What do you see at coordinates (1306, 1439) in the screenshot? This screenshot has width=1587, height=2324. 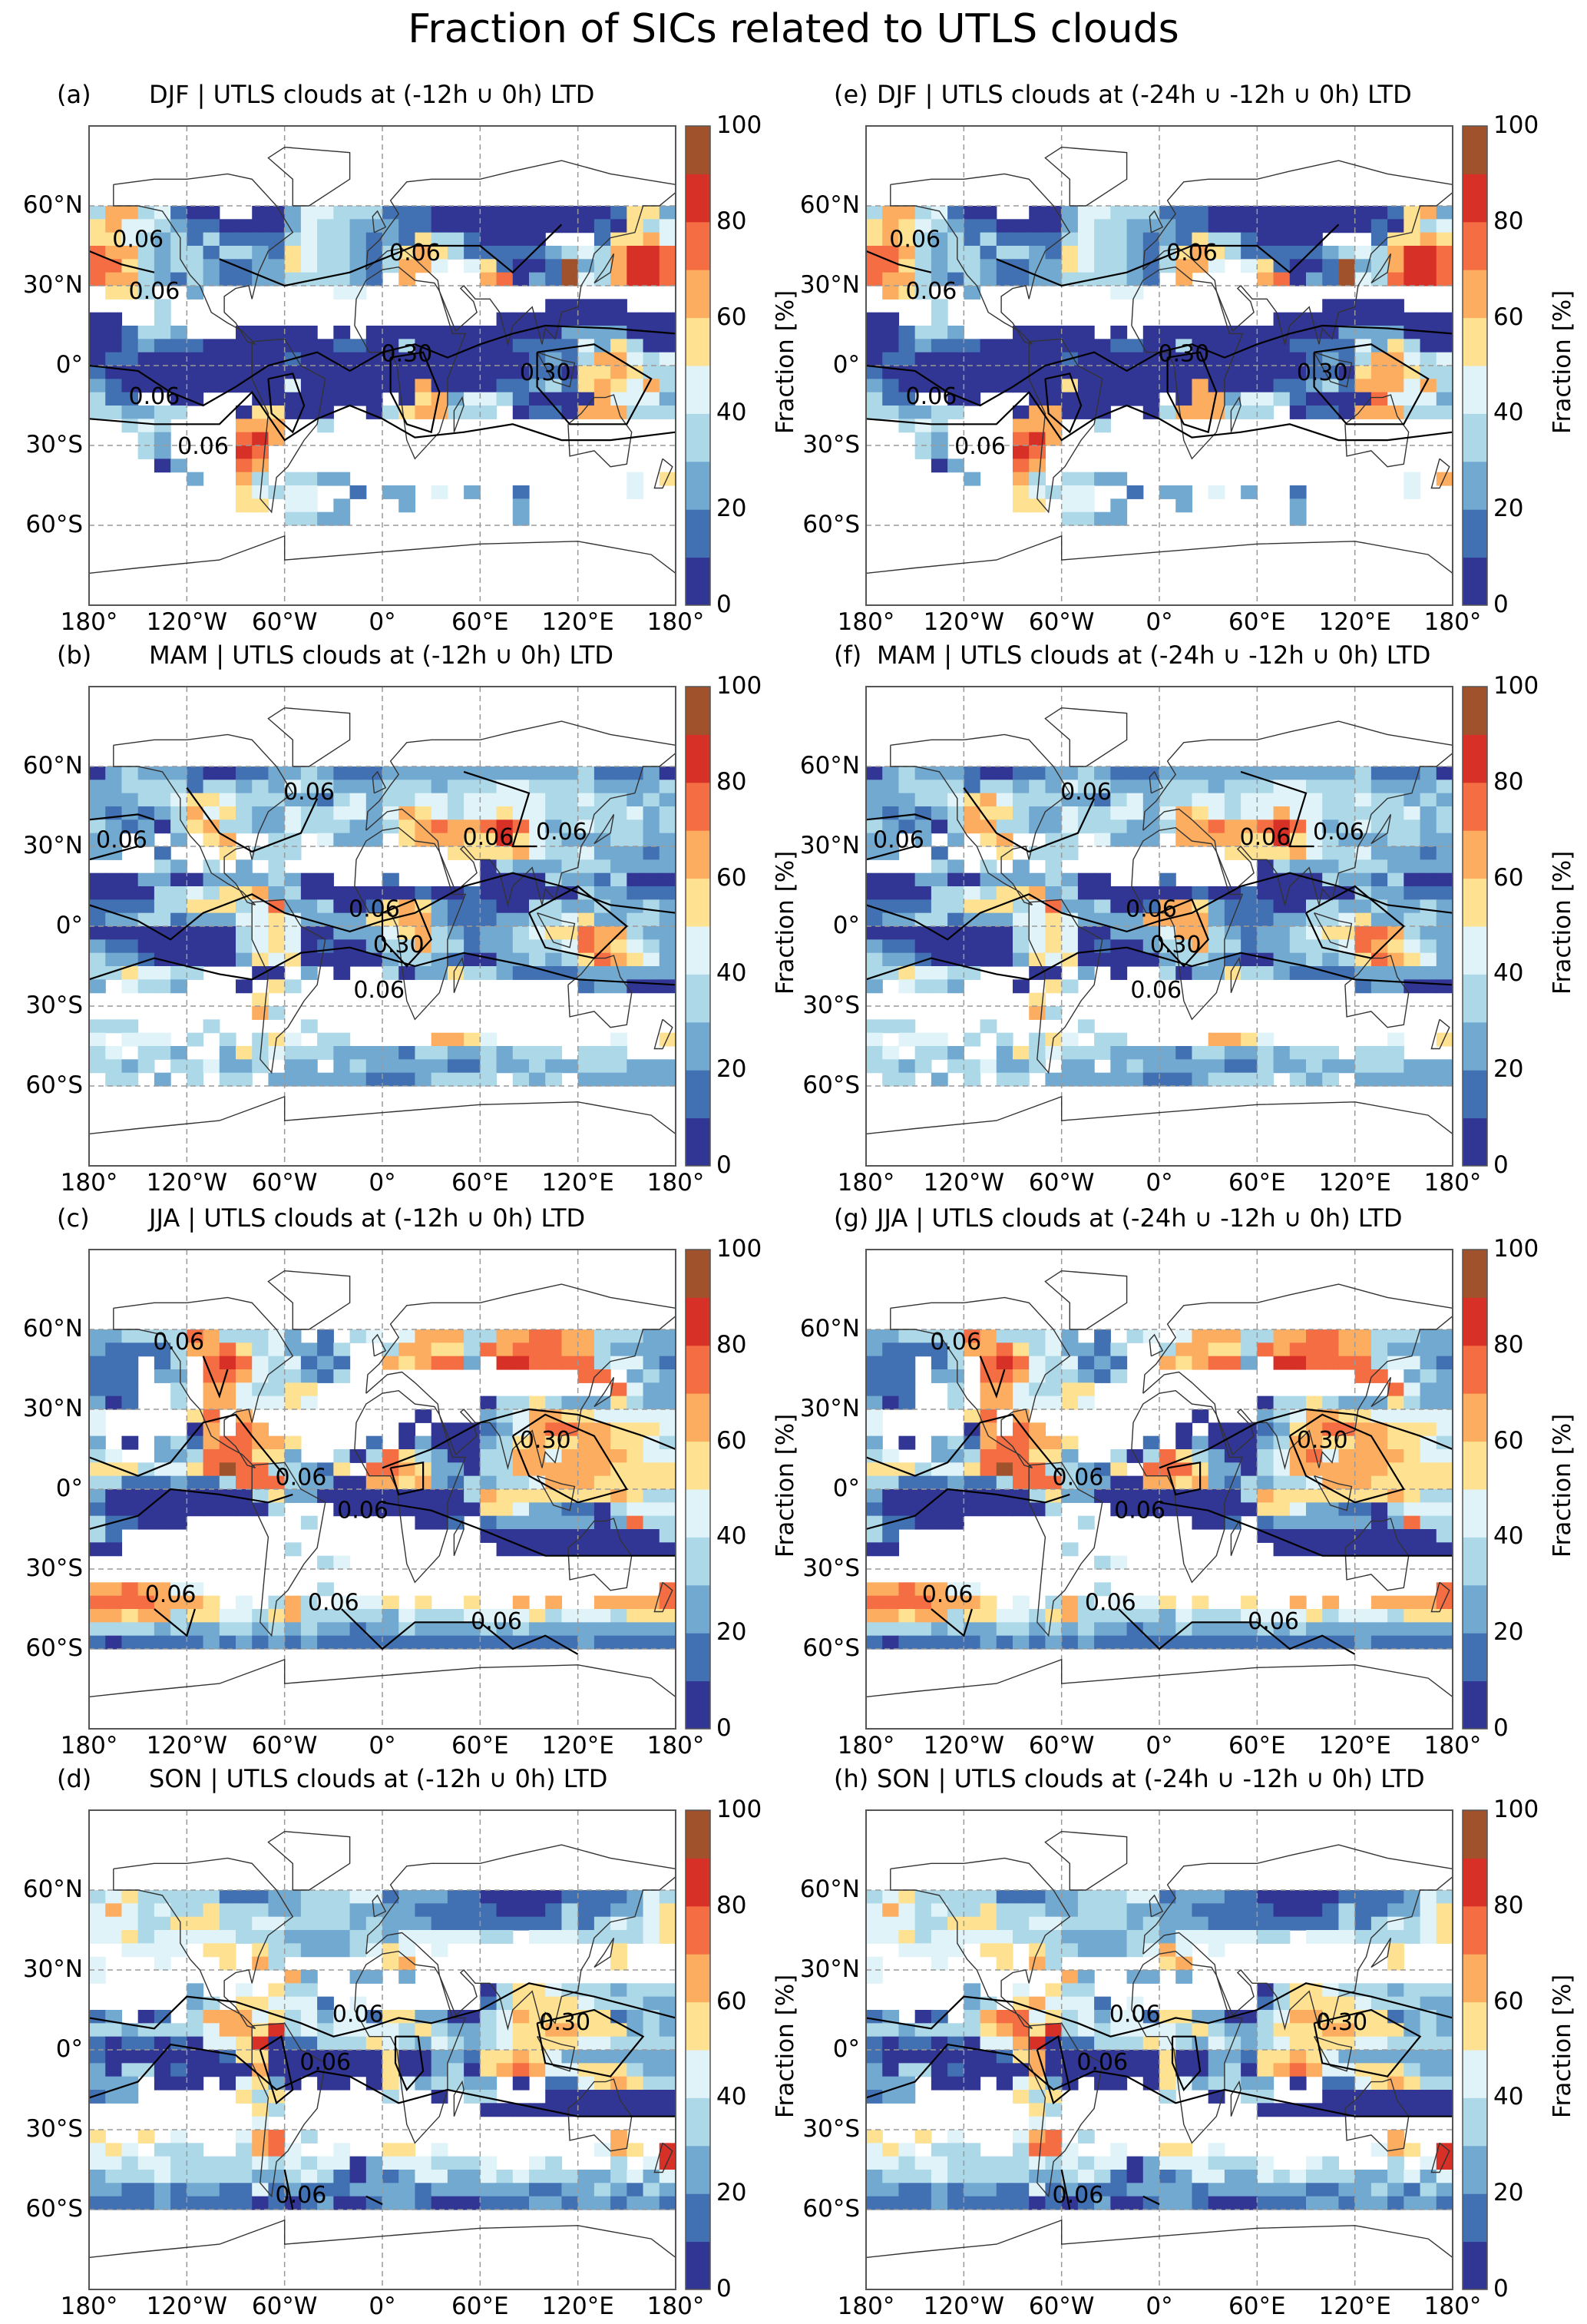 I see `contour-line` at bounding box center [1306, 1439].